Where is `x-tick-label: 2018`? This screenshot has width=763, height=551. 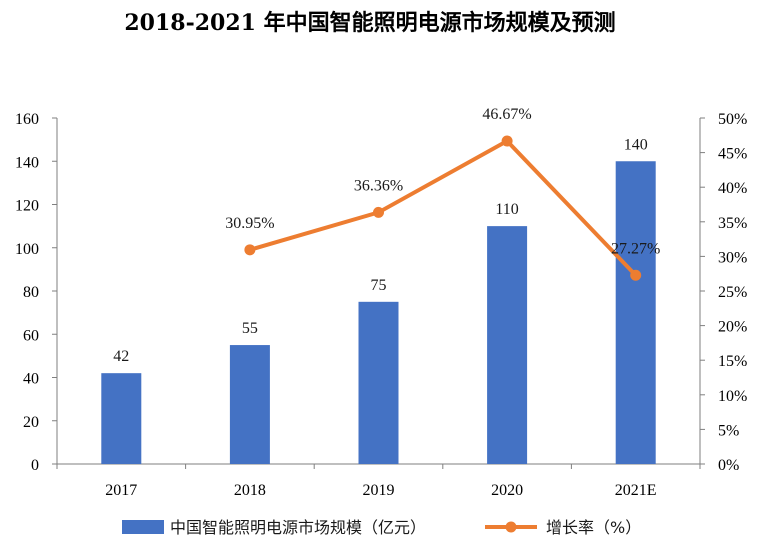 x-tick-label: 2018 is located at coordinates (250, 490).